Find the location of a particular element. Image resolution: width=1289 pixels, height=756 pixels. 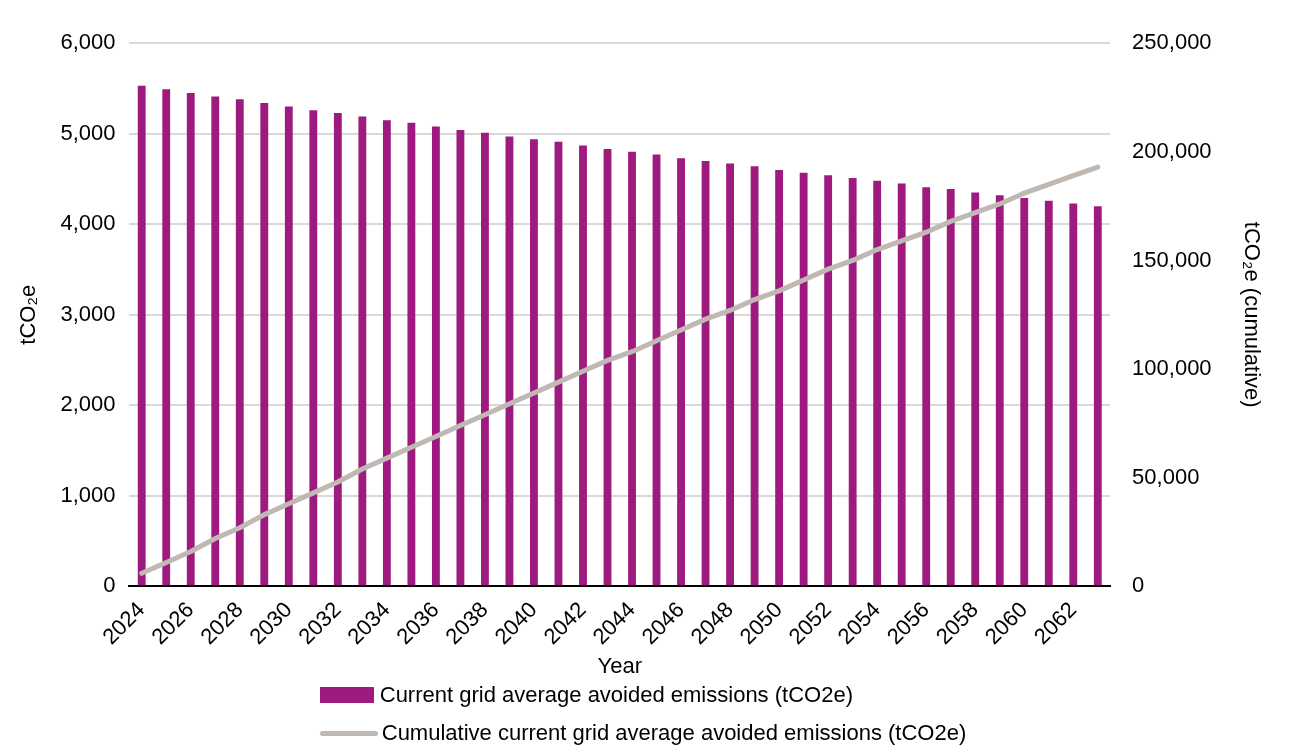

y2-tick-label: 0 is located at coordinates (1138, 585).